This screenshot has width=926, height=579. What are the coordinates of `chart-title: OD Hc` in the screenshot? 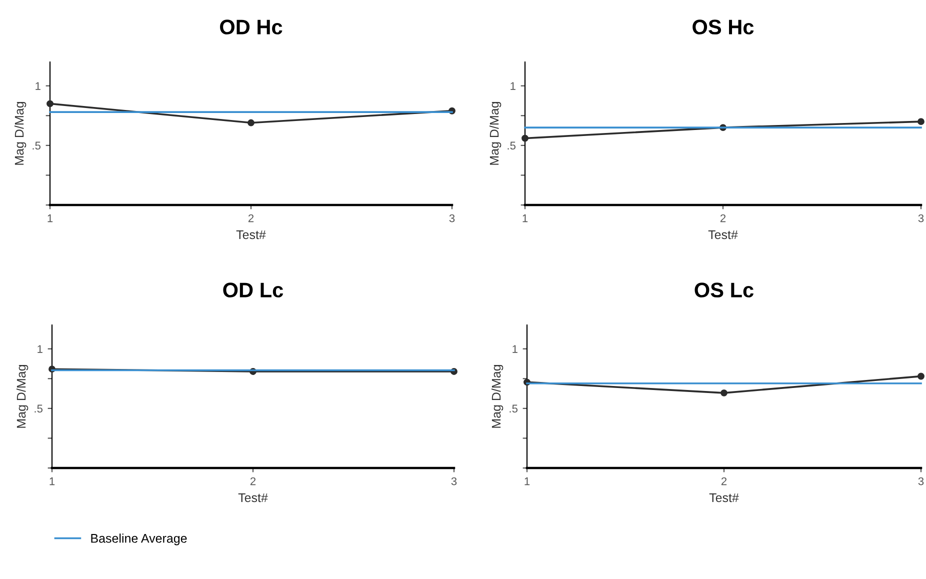 It's located at (251, 27).